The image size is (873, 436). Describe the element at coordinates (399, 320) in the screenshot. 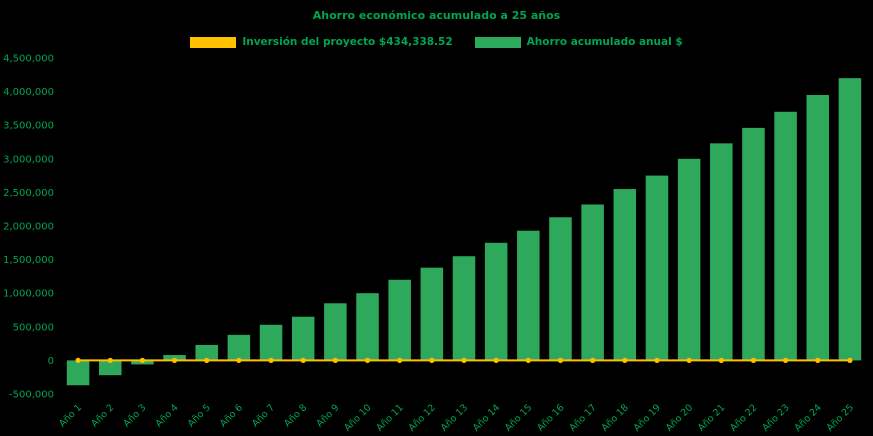

I see `bar-año-11` at that location.